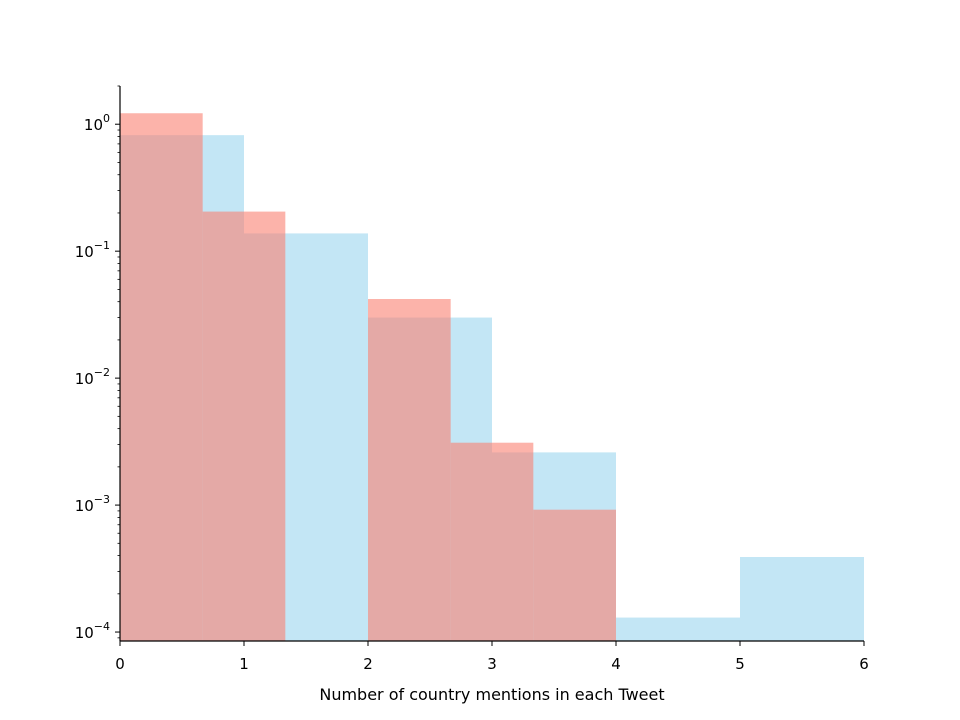  I want to click on y-axis-ticks: 10⁰ 10⁻¹ 10⁻² 10⁻³ 10⁻⁴, so click(97, 377).